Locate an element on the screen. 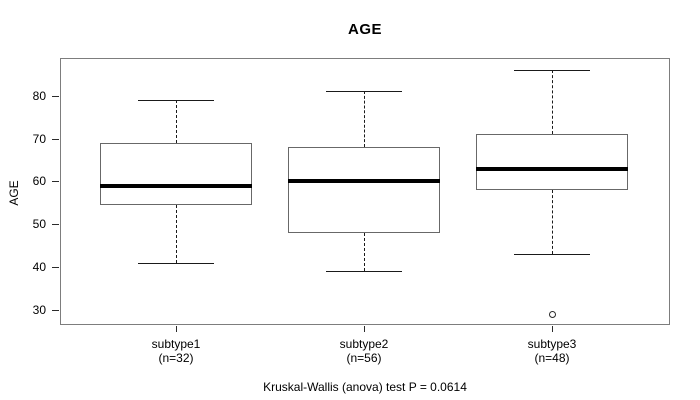 This screenshot has height=400, width=700. y-tick-label: 30 is located at coordinates (39, 310).